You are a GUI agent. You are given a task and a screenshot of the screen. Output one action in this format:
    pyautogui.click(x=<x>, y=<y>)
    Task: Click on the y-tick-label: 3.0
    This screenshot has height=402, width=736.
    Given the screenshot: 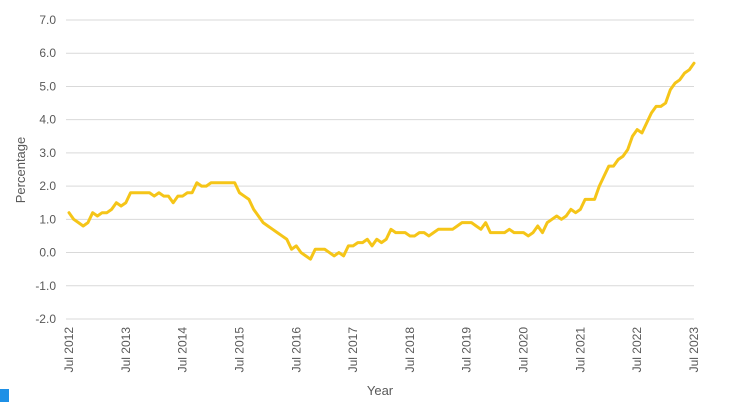 What is the action you would take?
    pyautogui.click(x=47, y=153)
    